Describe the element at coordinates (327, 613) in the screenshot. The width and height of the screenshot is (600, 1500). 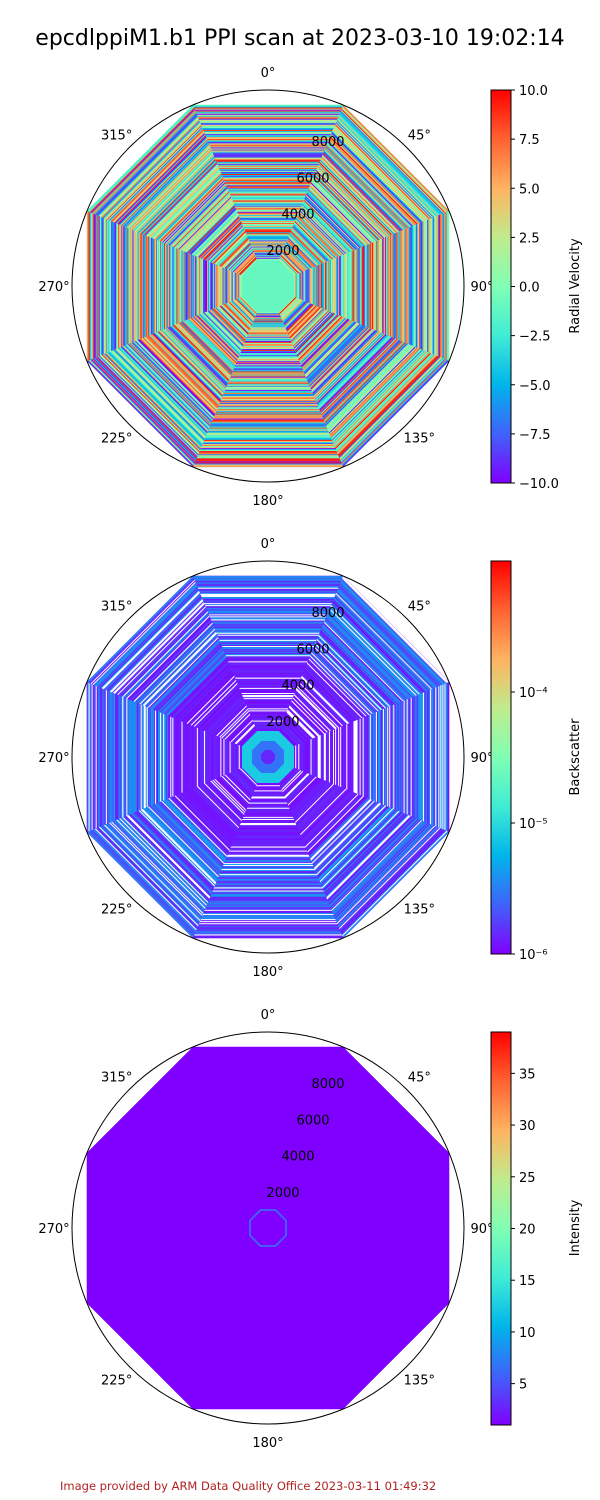
I see `radial-tick-label: 8000` at that location.